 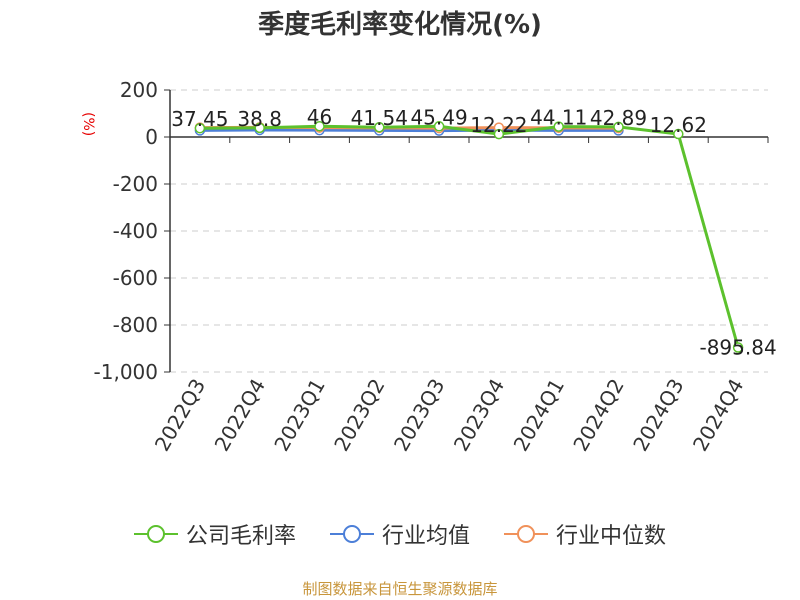 What do you see at coordinates (400, 589) in the screenshot?
I see `data-source-note: 制图数据来自恒生聚源数据库` at bounding box center [400, 589].